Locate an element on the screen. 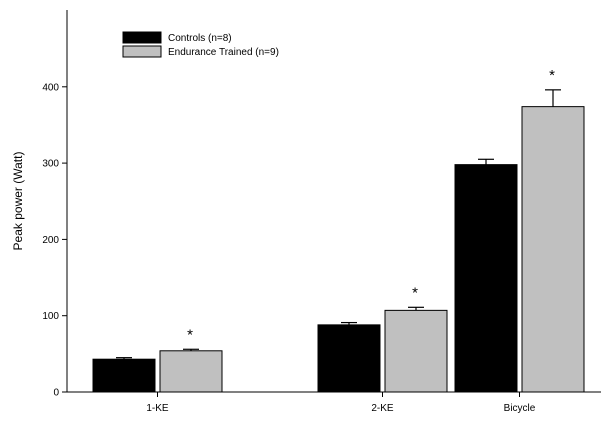 The image size is (606, 421). legend-label-1: Controls (n=8) is located at coordinates (200, 38).